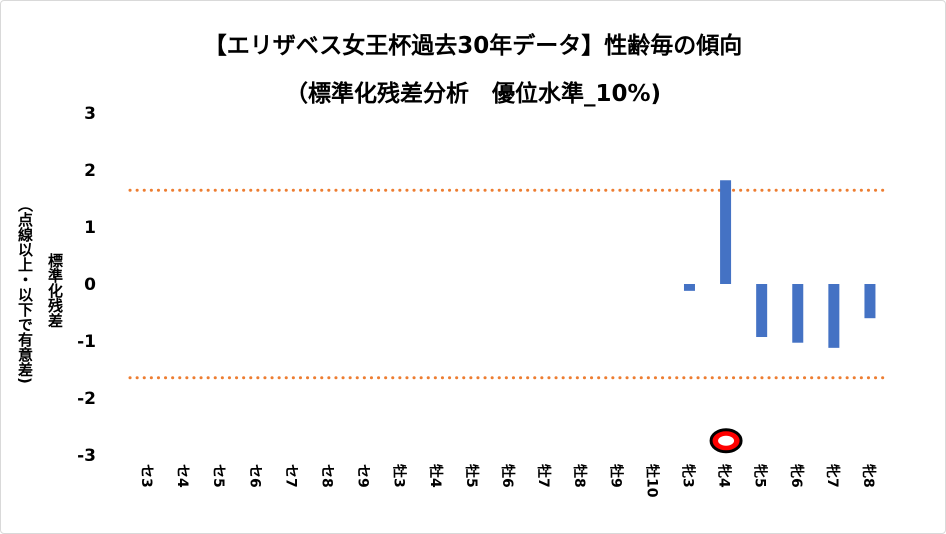 The image size is (946, 534). What do you see at coordinates (762, 311) in the screenshot?
I see `bar-牝5` at bounding box center [762, 311].